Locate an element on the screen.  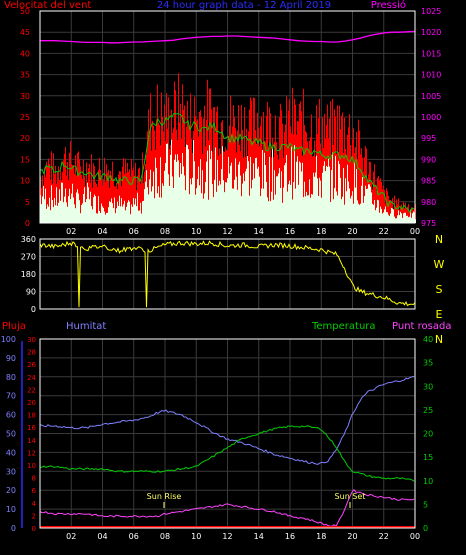
wind-speed-tick-40: 40 is located at coordinates (25, 53).